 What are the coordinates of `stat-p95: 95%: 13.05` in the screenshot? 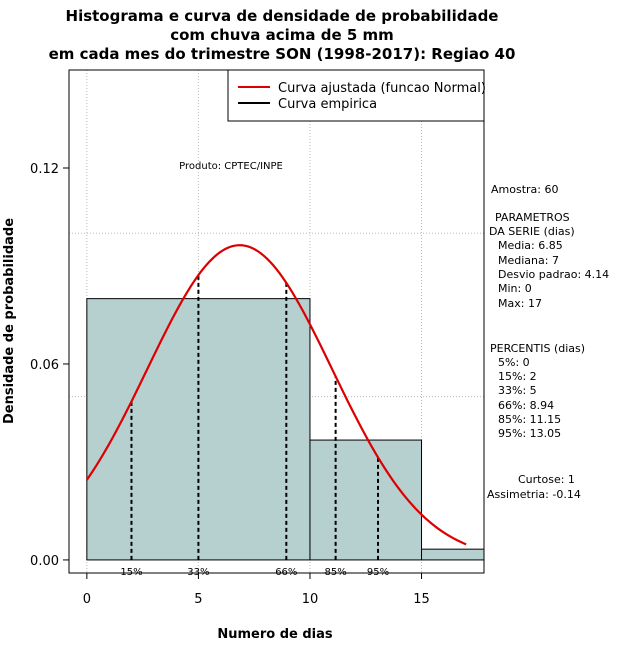 It's located at (529, 433).